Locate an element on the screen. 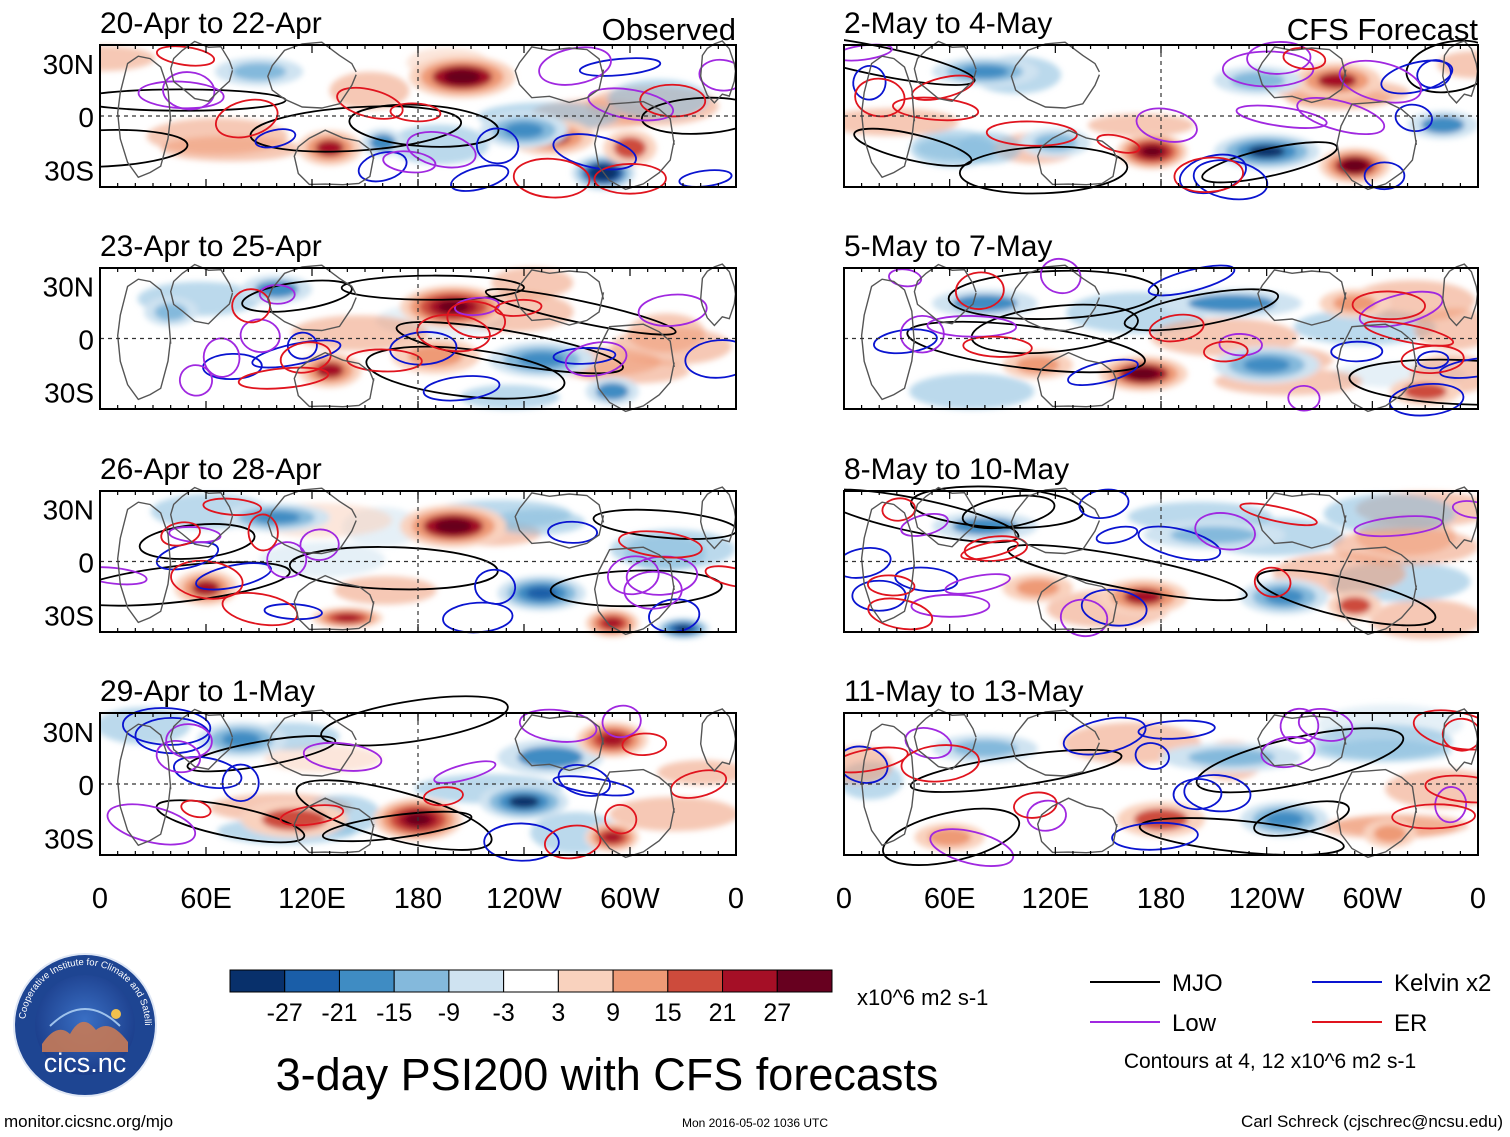 This screenshot has width=1510, height=1137. colorbar-tick-label: 21 is located at coordinates (723, 1013).